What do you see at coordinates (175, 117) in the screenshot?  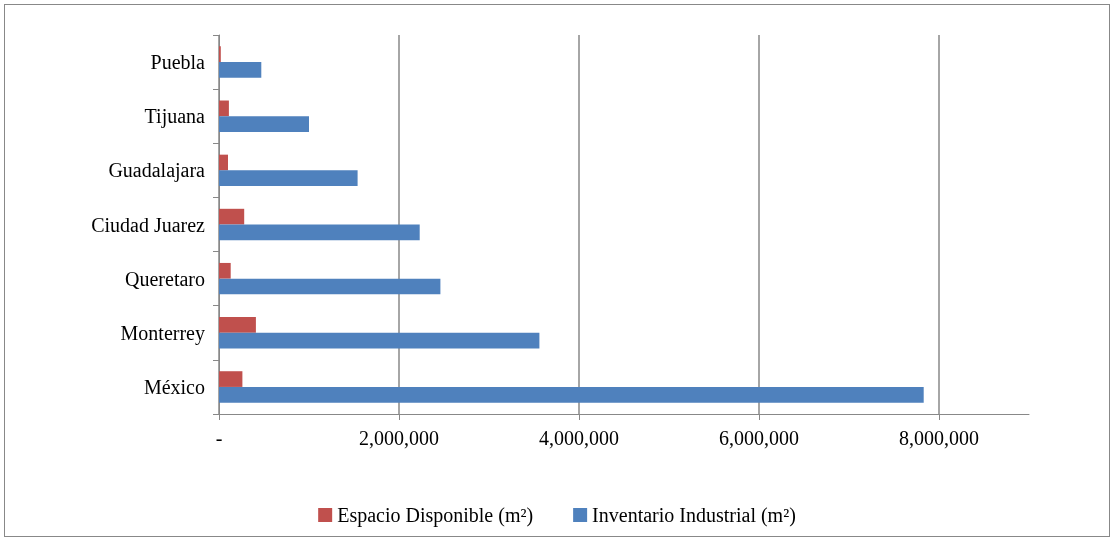 I see `y-tick-label: Tijuana` at bounding box center [175, 117].